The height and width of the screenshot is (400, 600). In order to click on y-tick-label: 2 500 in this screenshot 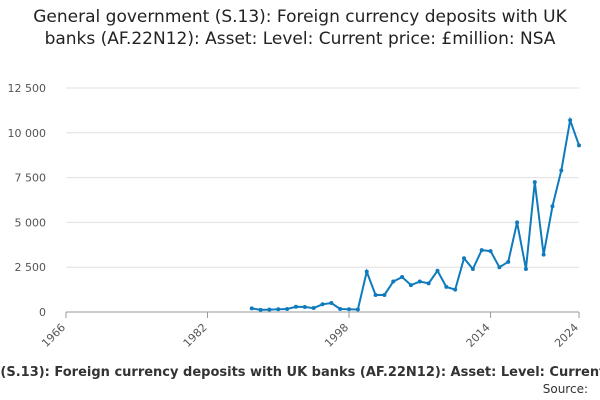, I will do `click(31, 267)`.